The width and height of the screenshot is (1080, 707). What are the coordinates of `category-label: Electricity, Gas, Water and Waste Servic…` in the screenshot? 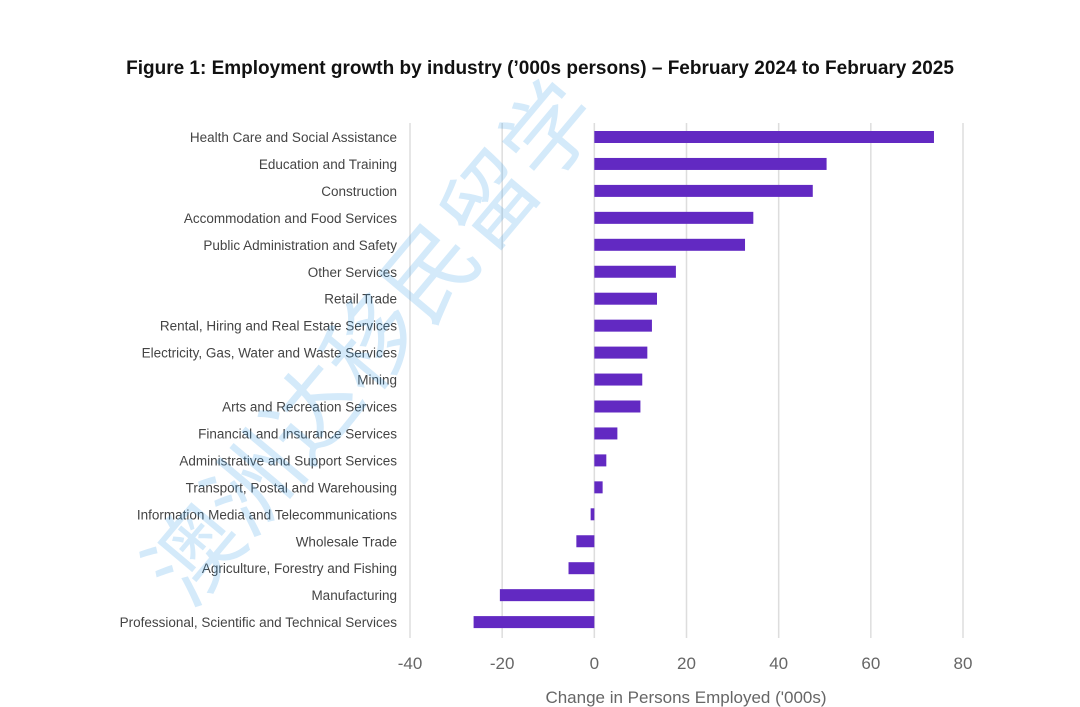 It's located at (270, 353).